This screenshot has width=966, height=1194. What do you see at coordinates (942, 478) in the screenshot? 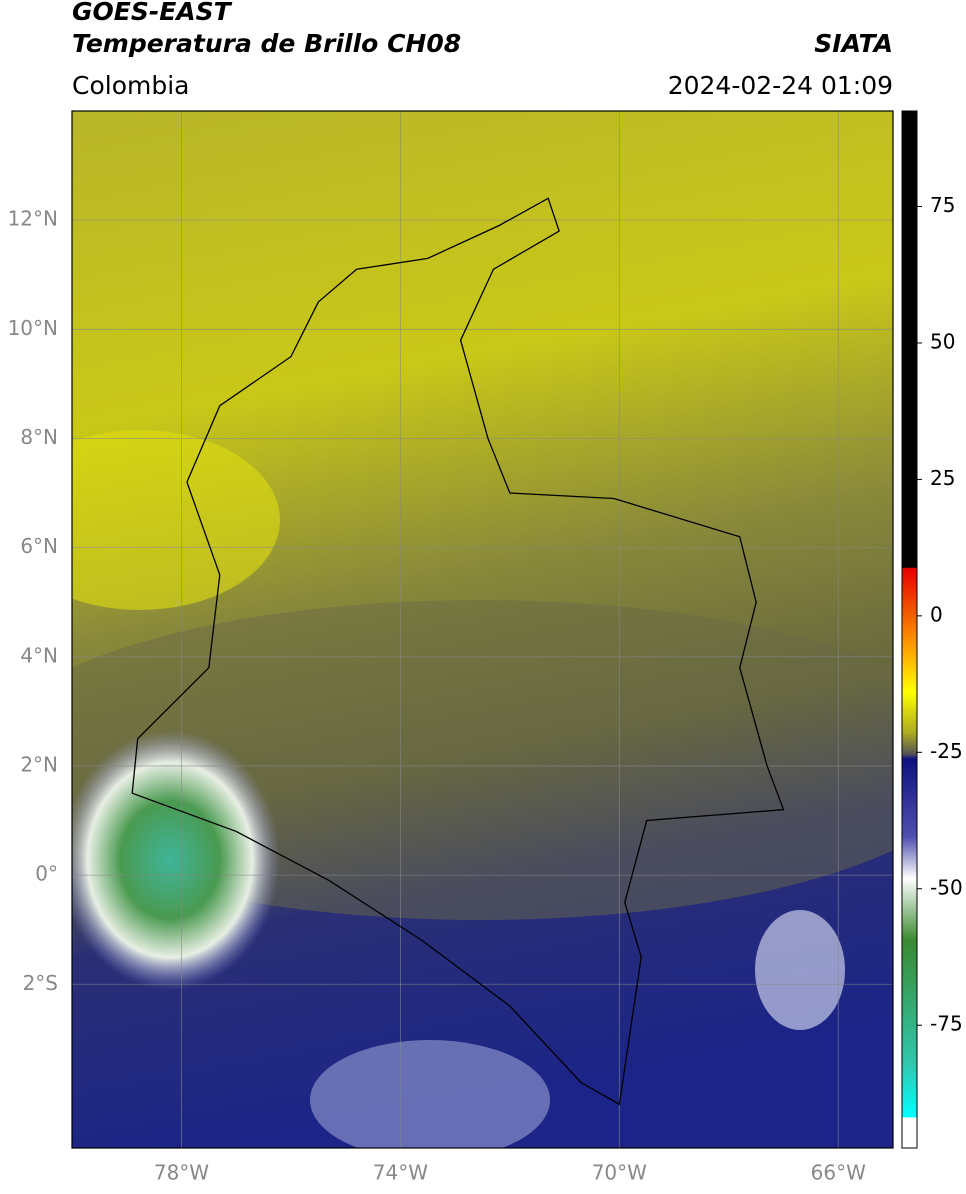
I see `colorbar-tick-label: 25` at bounding box center [942, 478].